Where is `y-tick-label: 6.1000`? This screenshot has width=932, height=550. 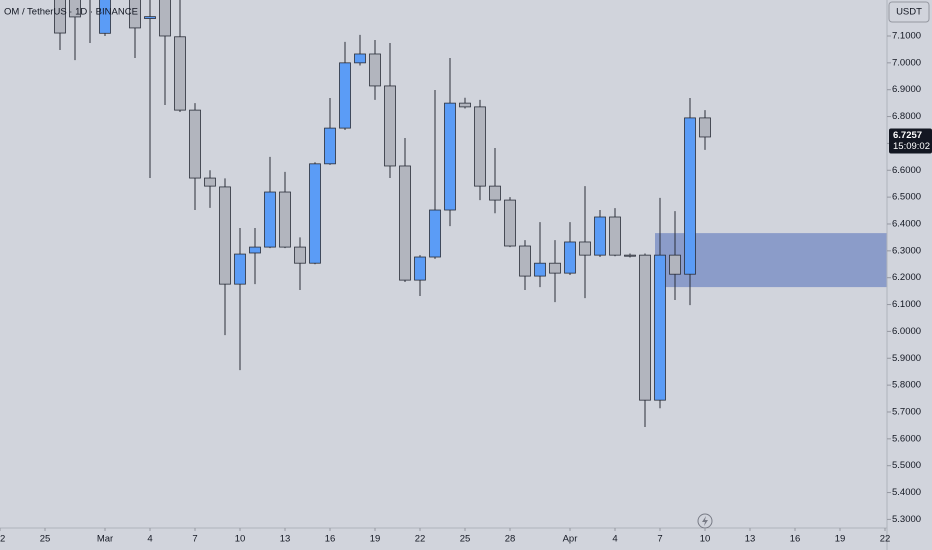
y-tick-label: 6.1000 is located at coordinates (906, 304).